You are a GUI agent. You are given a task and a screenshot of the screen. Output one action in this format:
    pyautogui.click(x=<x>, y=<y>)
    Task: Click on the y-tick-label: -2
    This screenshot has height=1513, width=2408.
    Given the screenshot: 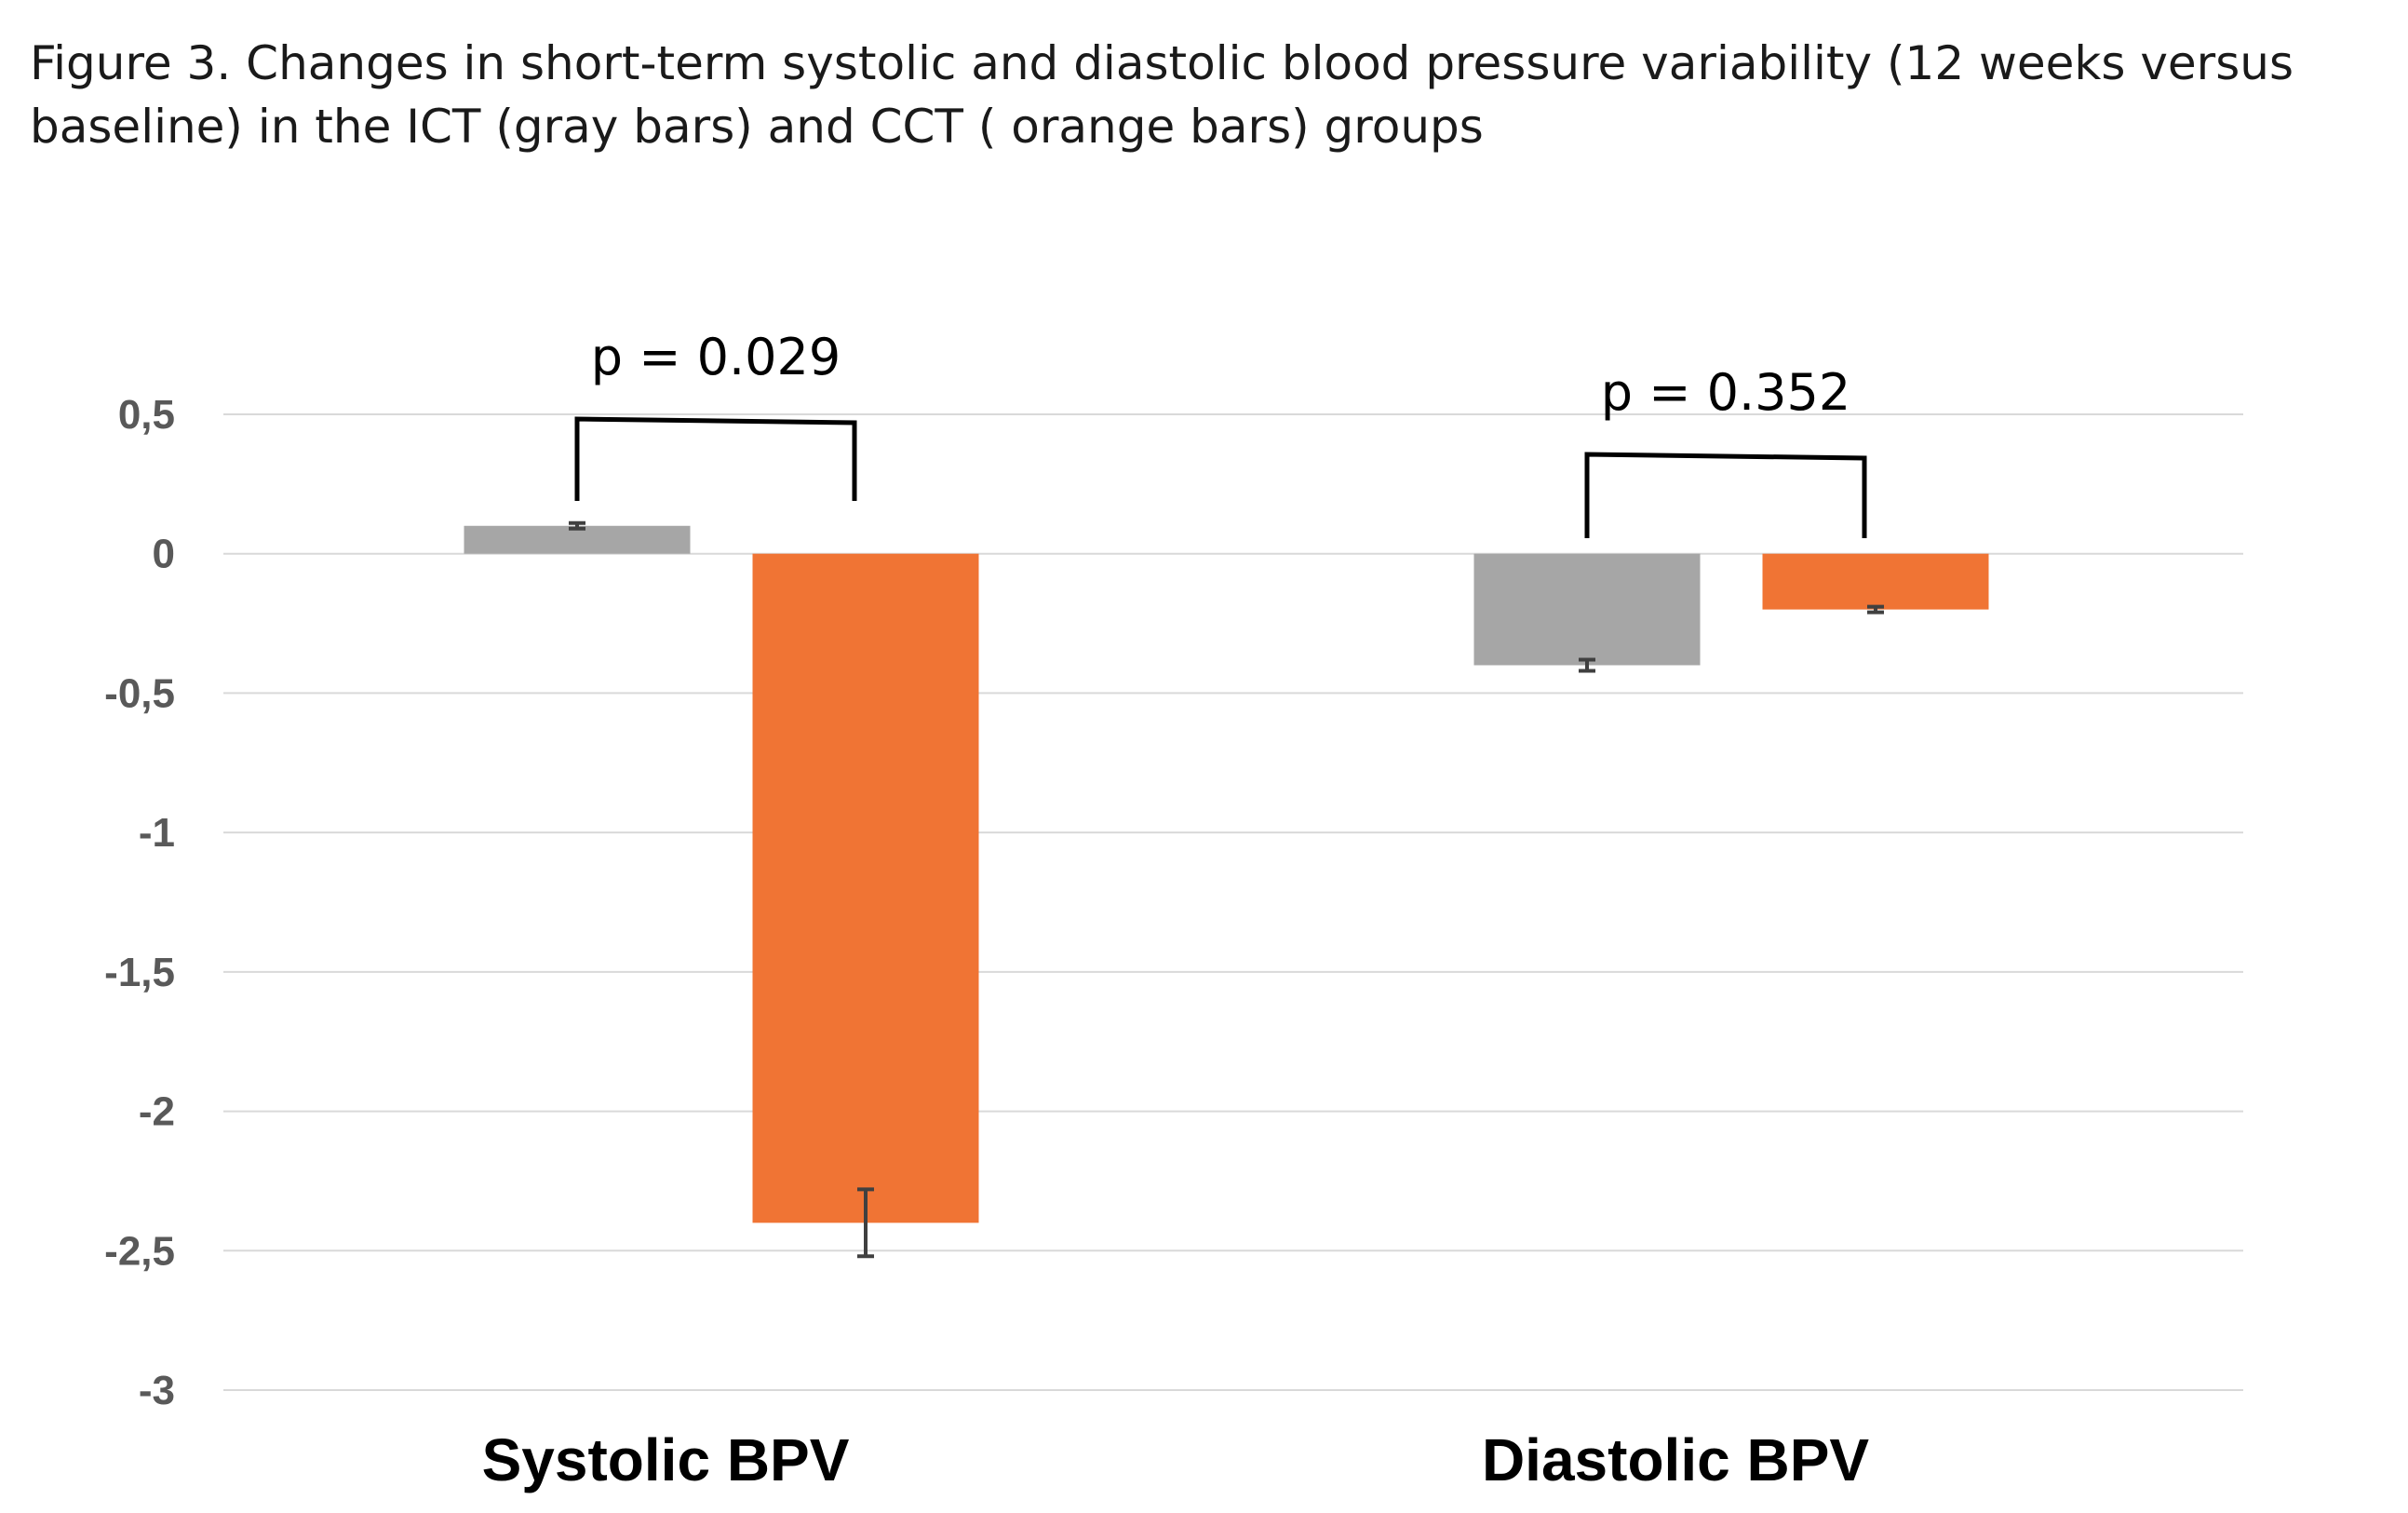 What is the action you would take?
    pyautogui.click(x=157, y=1112)
    